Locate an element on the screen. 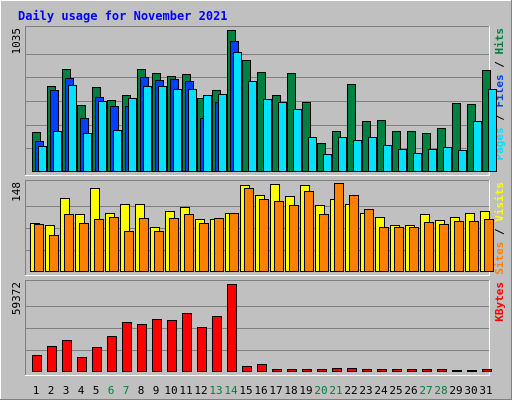  x-tick-label-28: 28 is located at coordinates (440, 390).